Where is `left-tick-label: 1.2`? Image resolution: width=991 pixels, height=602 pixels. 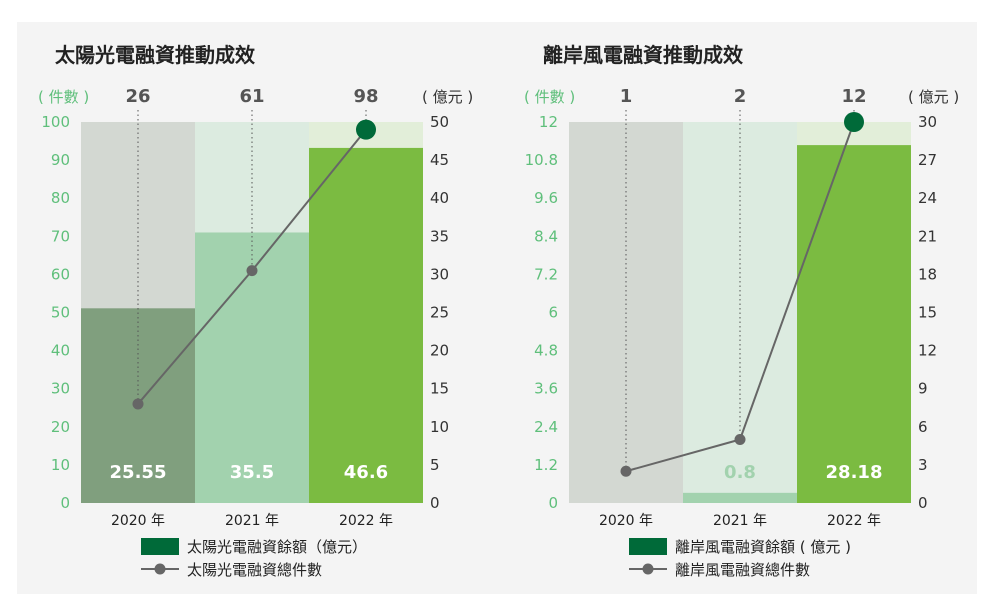
left-tick-label: 1.2 is located at coordinates (546, 465).